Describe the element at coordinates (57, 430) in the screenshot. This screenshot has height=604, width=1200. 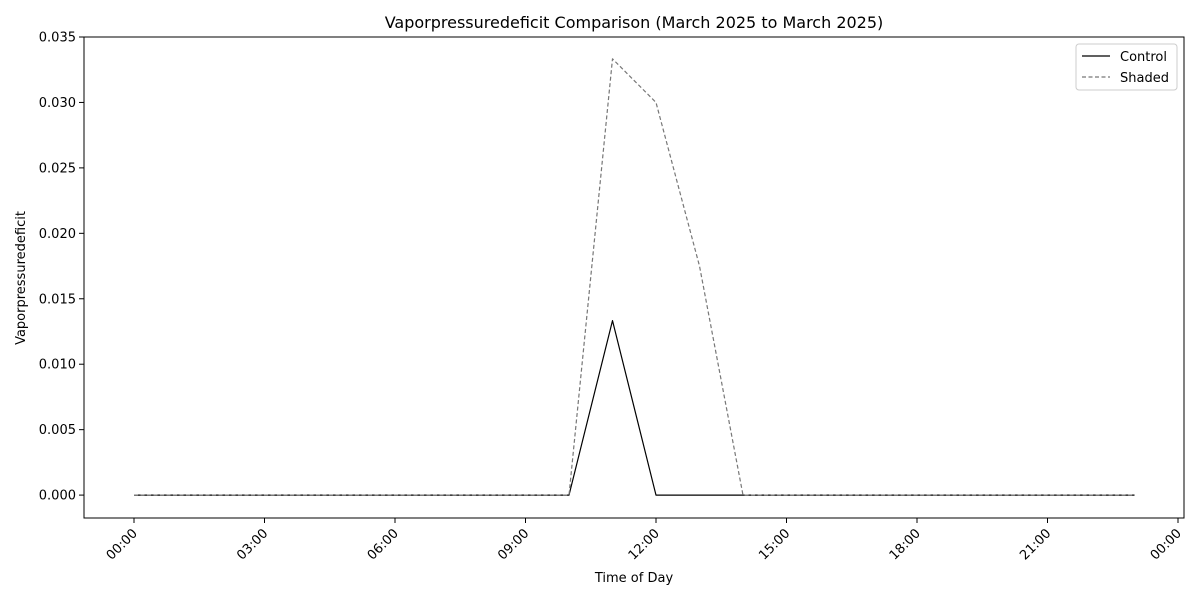
I see `y-tick-label: 0.005` at that location.